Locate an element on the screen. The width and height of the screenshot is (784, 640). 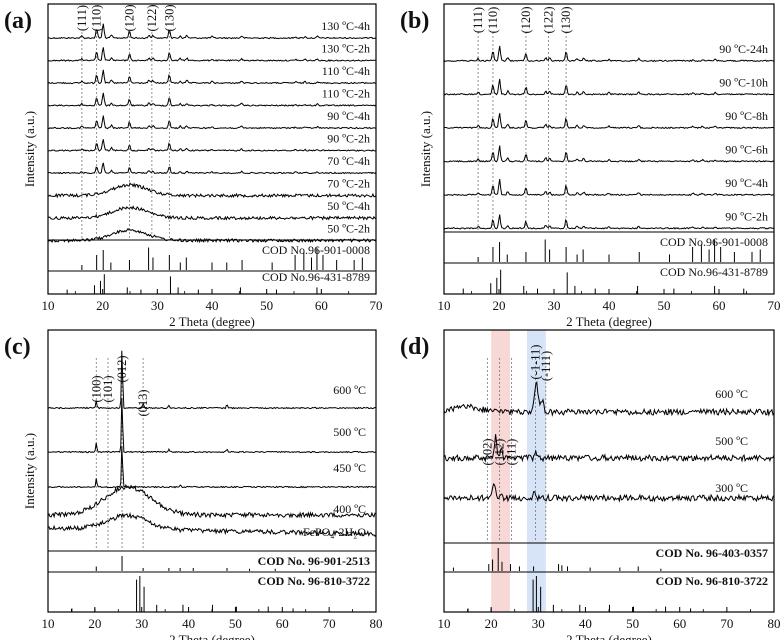
series-label: 450 ºC is located at coordinates (349, 468).